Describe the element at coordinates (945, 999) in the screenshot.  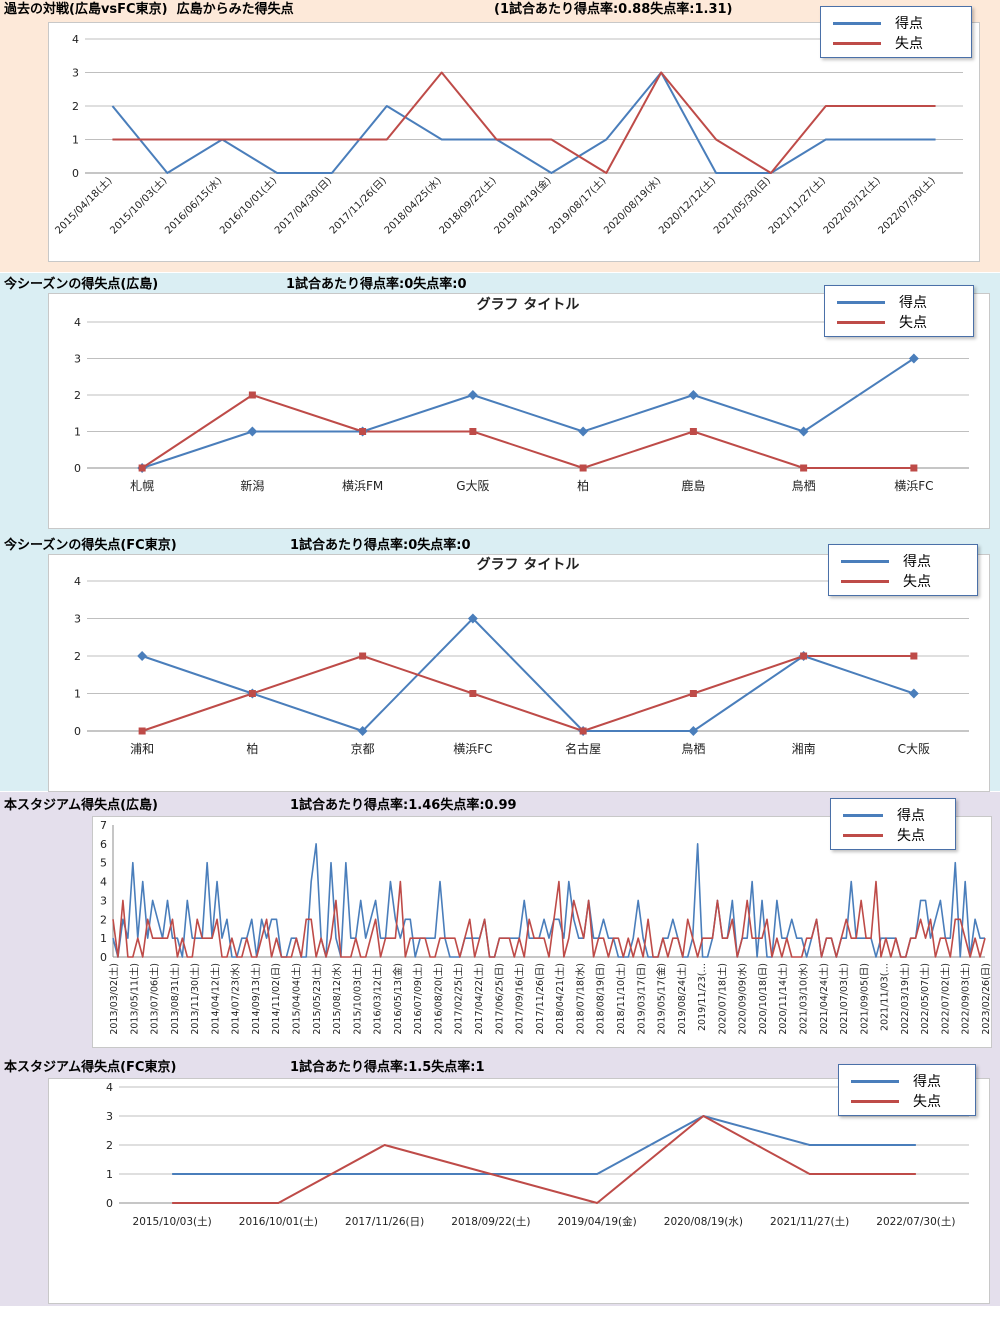
I see `x-tick-label: 2022/07/02(土)` at that location.